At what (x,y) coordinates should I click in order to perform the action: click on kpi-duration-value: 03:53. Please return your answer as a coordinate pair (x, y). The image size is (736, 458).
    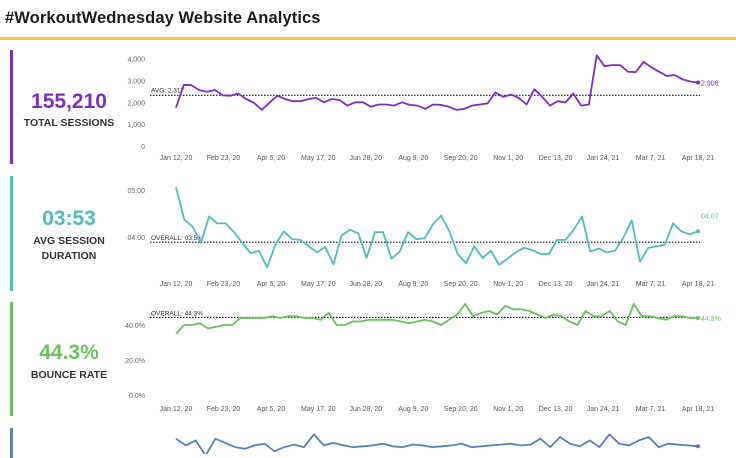
    Looking at the image, I should click on (69, 219).